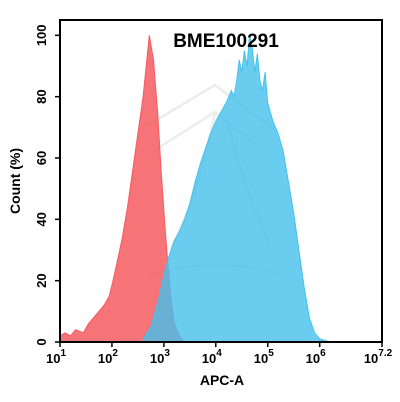 Image resolution: width=400 pixels, height=402 pixels. What do you see at coordinates (264, 357) in the screenshot?
I see `x-tick-label: 10⁵` at bounding box center [264, 357].